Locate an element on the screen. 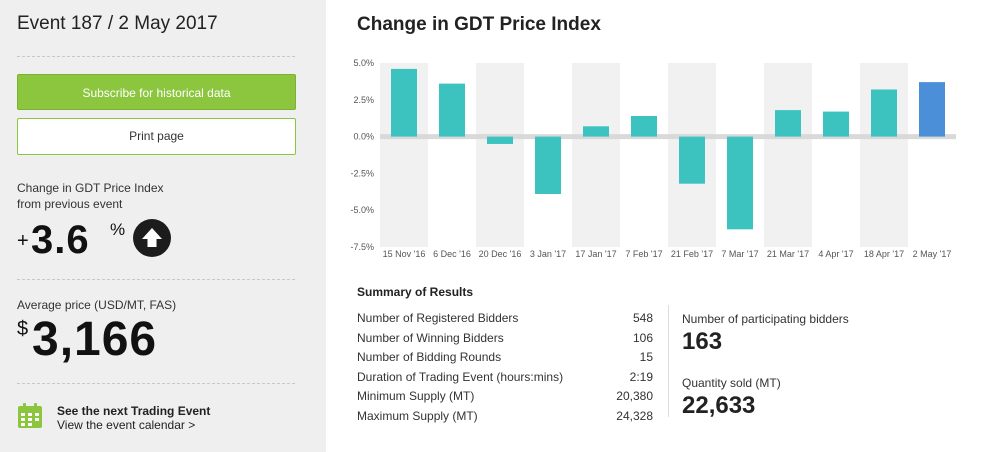  summary-row: Number of Winning Bidders 106 is located at coordinates (505, 340).